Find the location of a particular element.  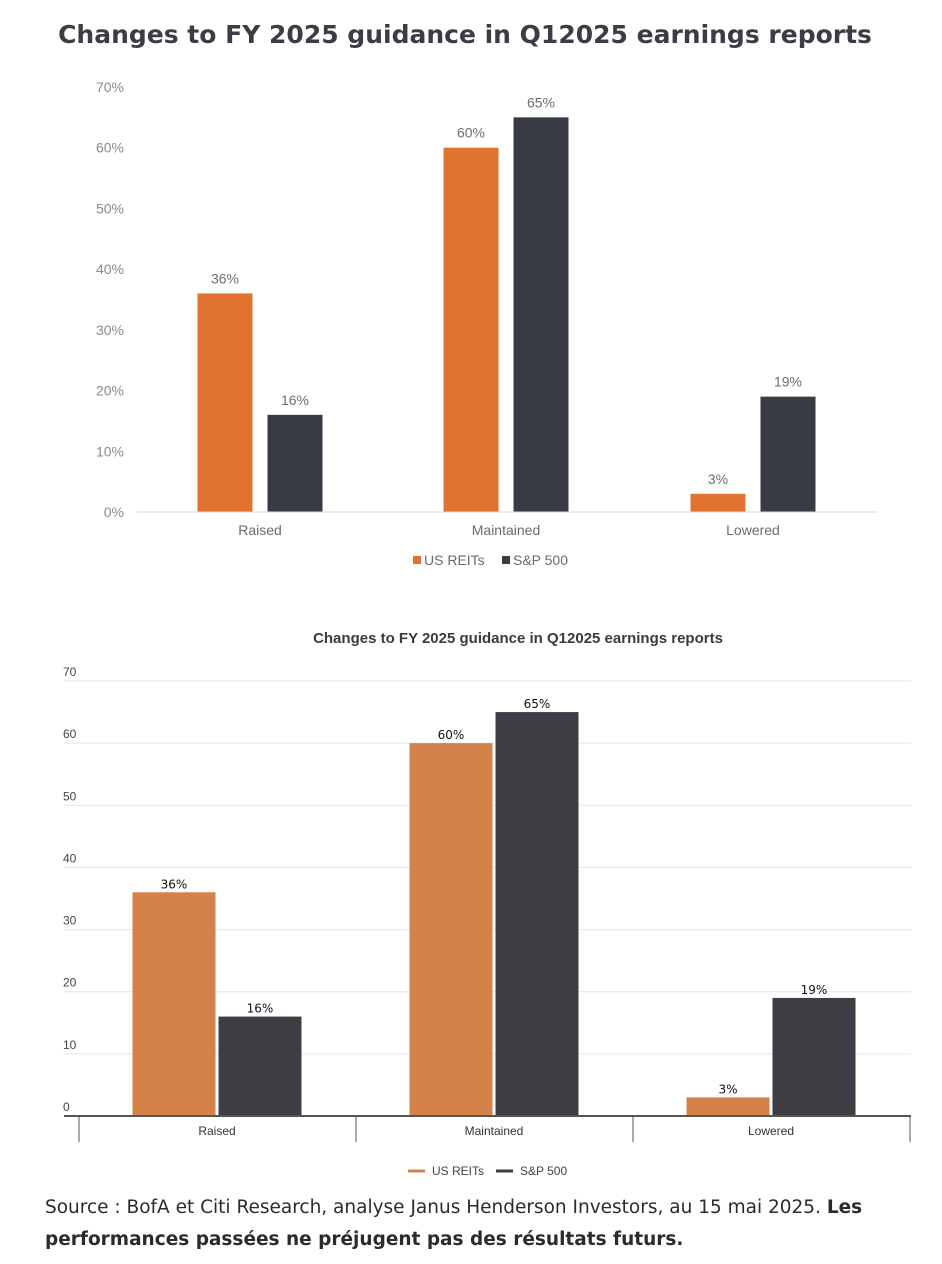

y-tick-label: 70 is located at coordinates (70, 672).